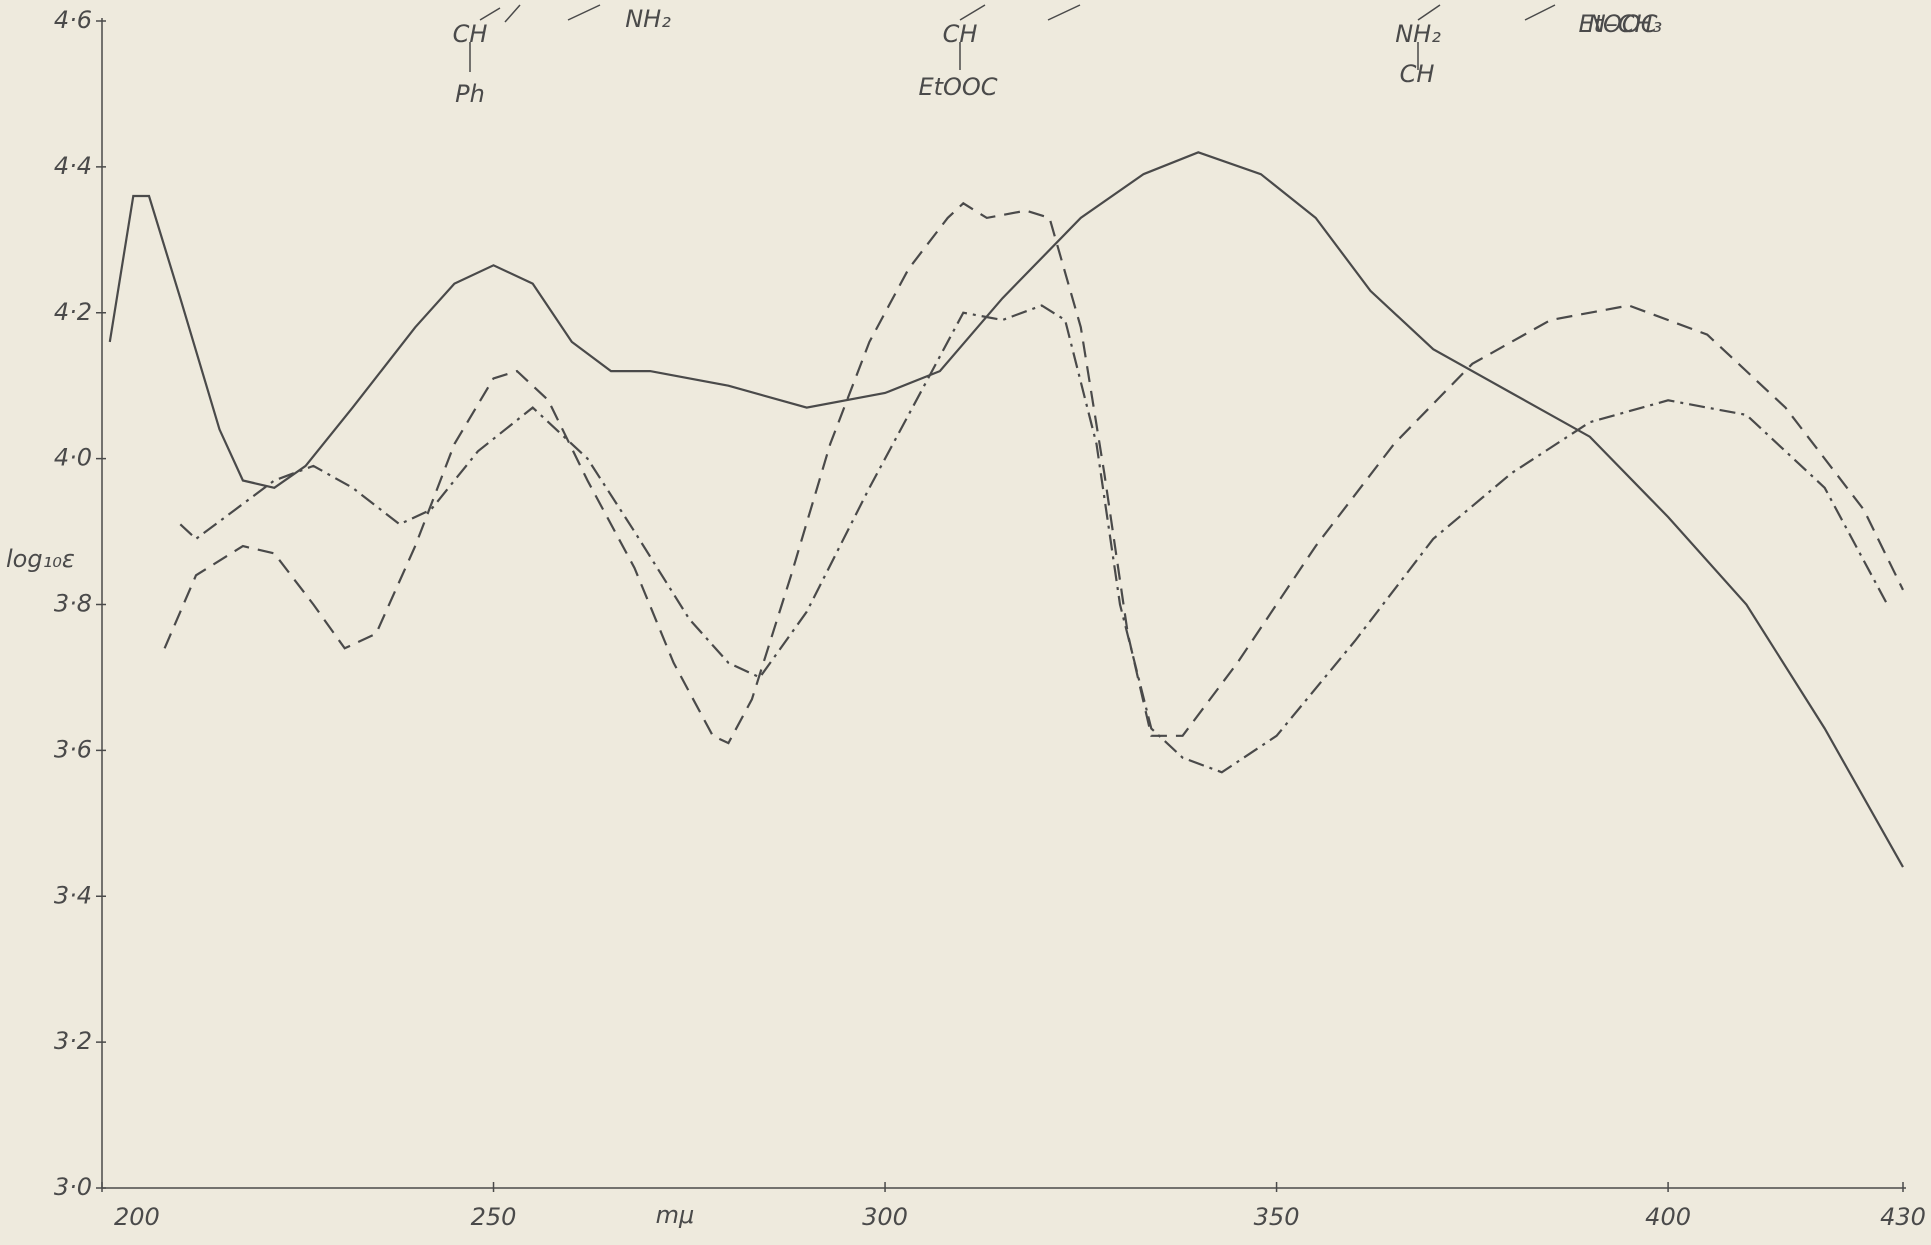  Describe the element at coordinates (73, 20) in the screenshot. I see `y-tick-label: 4·6` at that location.